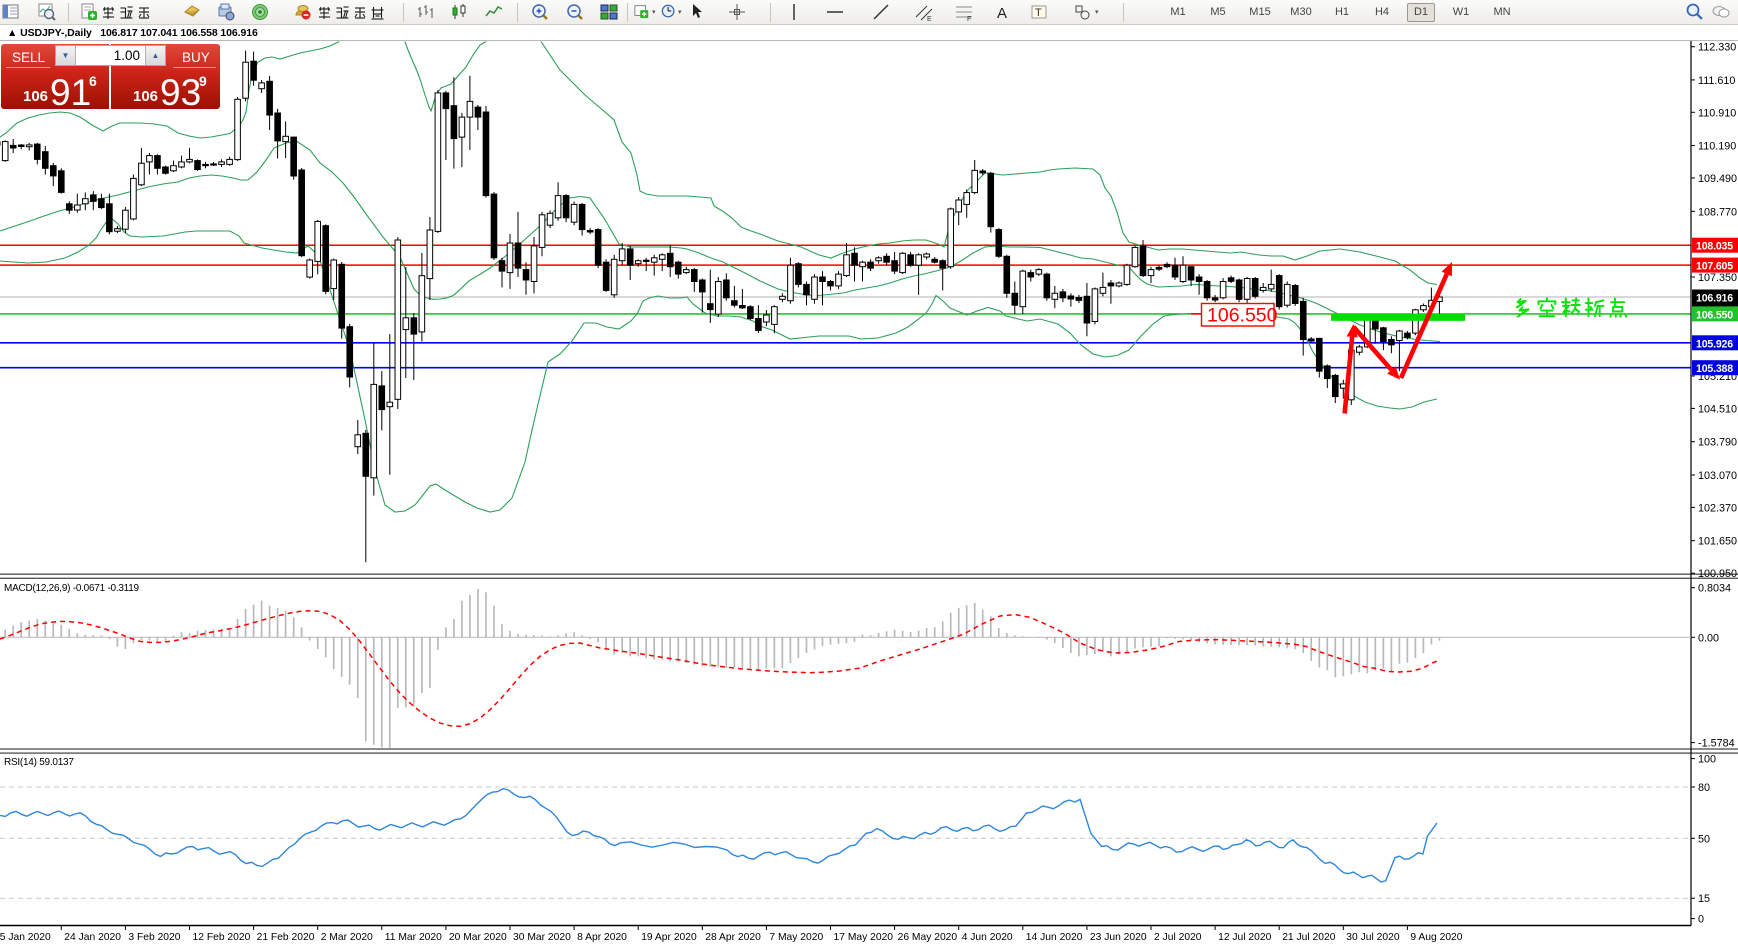 This screenshot has width=1738, height=945. I want to click on svg-text: MACD(12,26,9) -0.0671 -0.3119, so click(72, 588).